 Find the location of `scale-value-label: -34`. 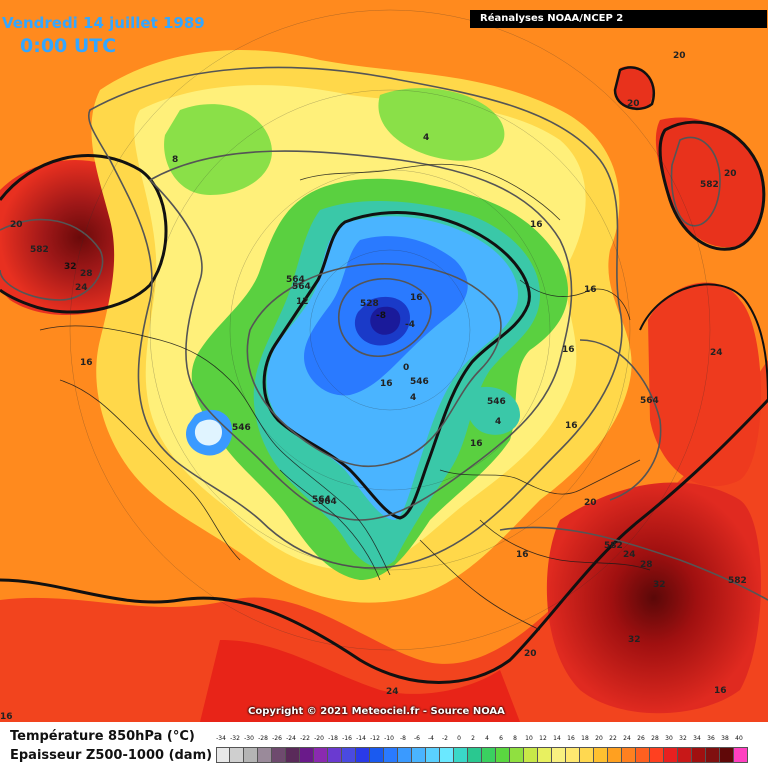

scale-value-label: -34 is located at coordinates (221, 738).